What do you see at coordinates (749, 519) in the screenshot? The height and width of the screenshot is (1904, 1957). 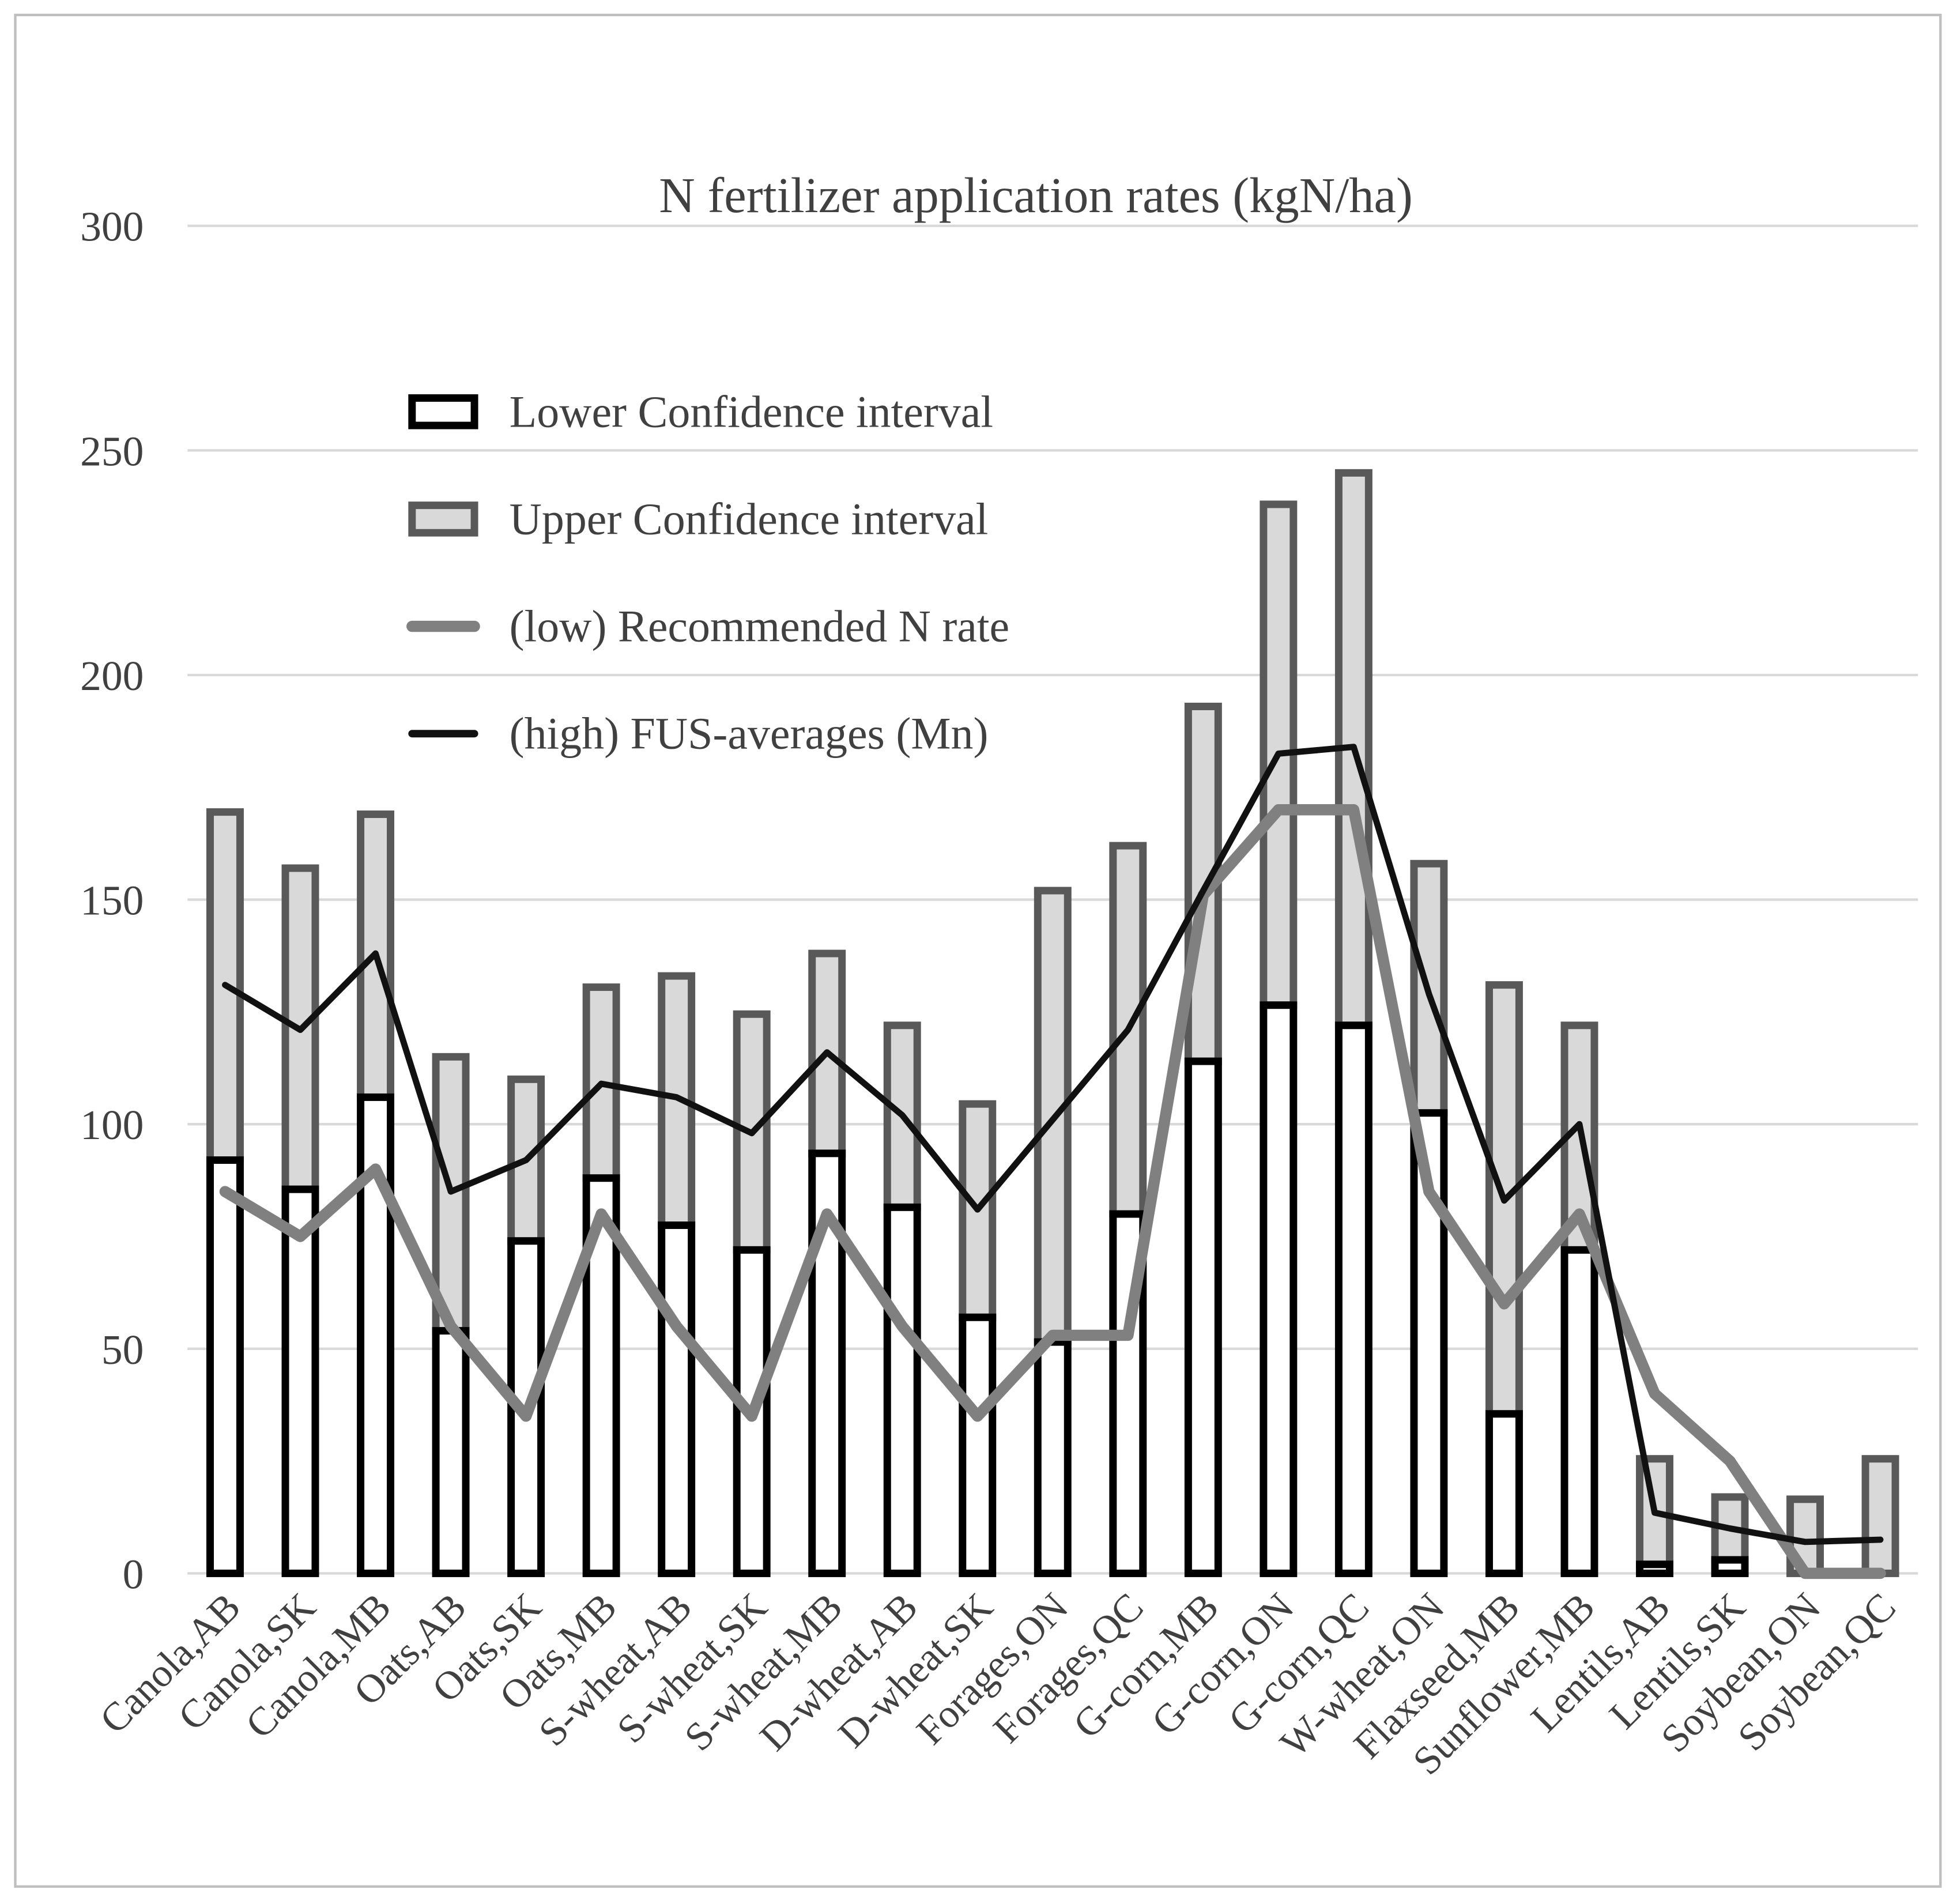 I see `legend-label: Upper Confidence interval` at bounding box center [749, 519].